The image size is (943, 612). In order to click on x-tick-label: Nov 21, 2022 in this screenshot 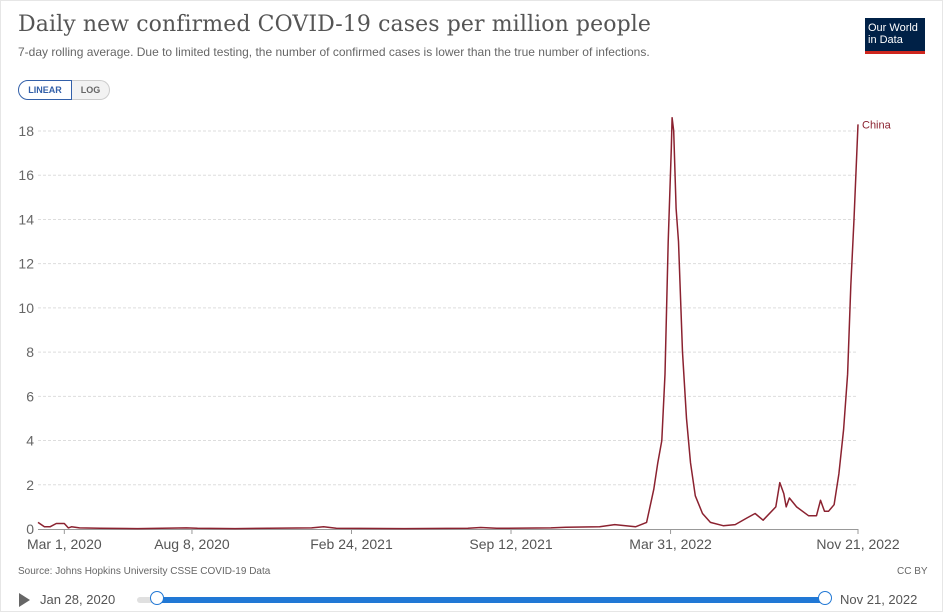, I will do `click(857, 544)`.